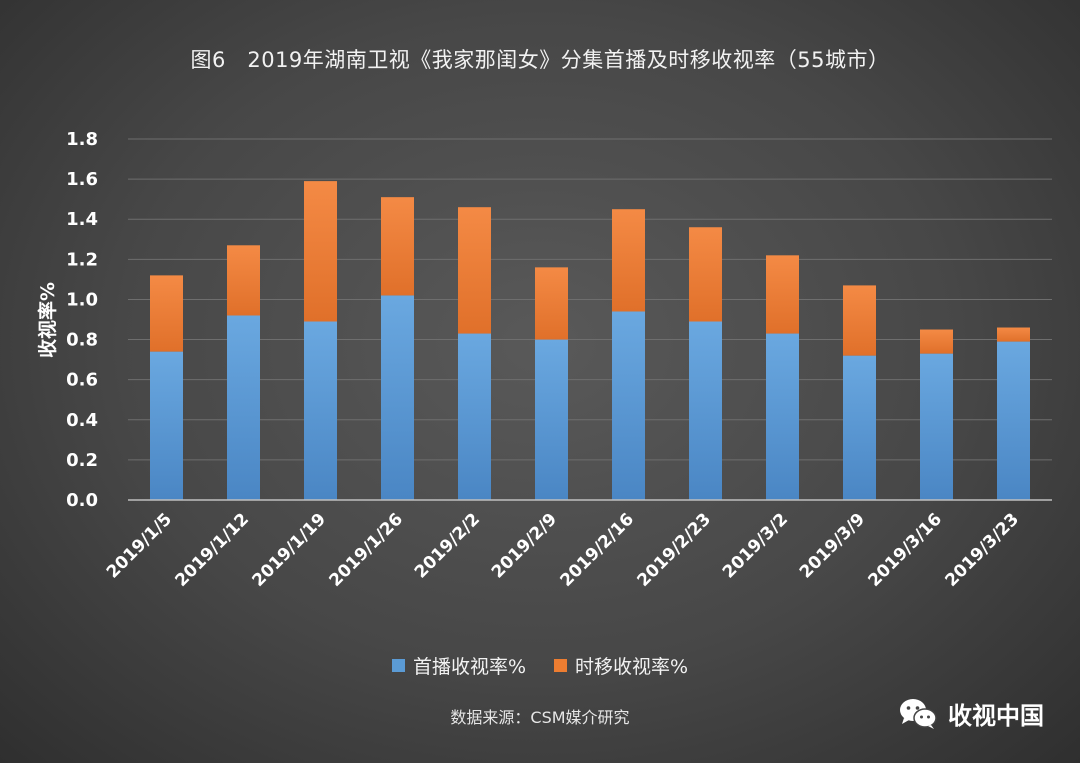 This screenshot has width=1080, height=763. Describe the element at coordinates (212, 549) in the screenshot. I see `x-tick-label: 2019/1/12` at that location.